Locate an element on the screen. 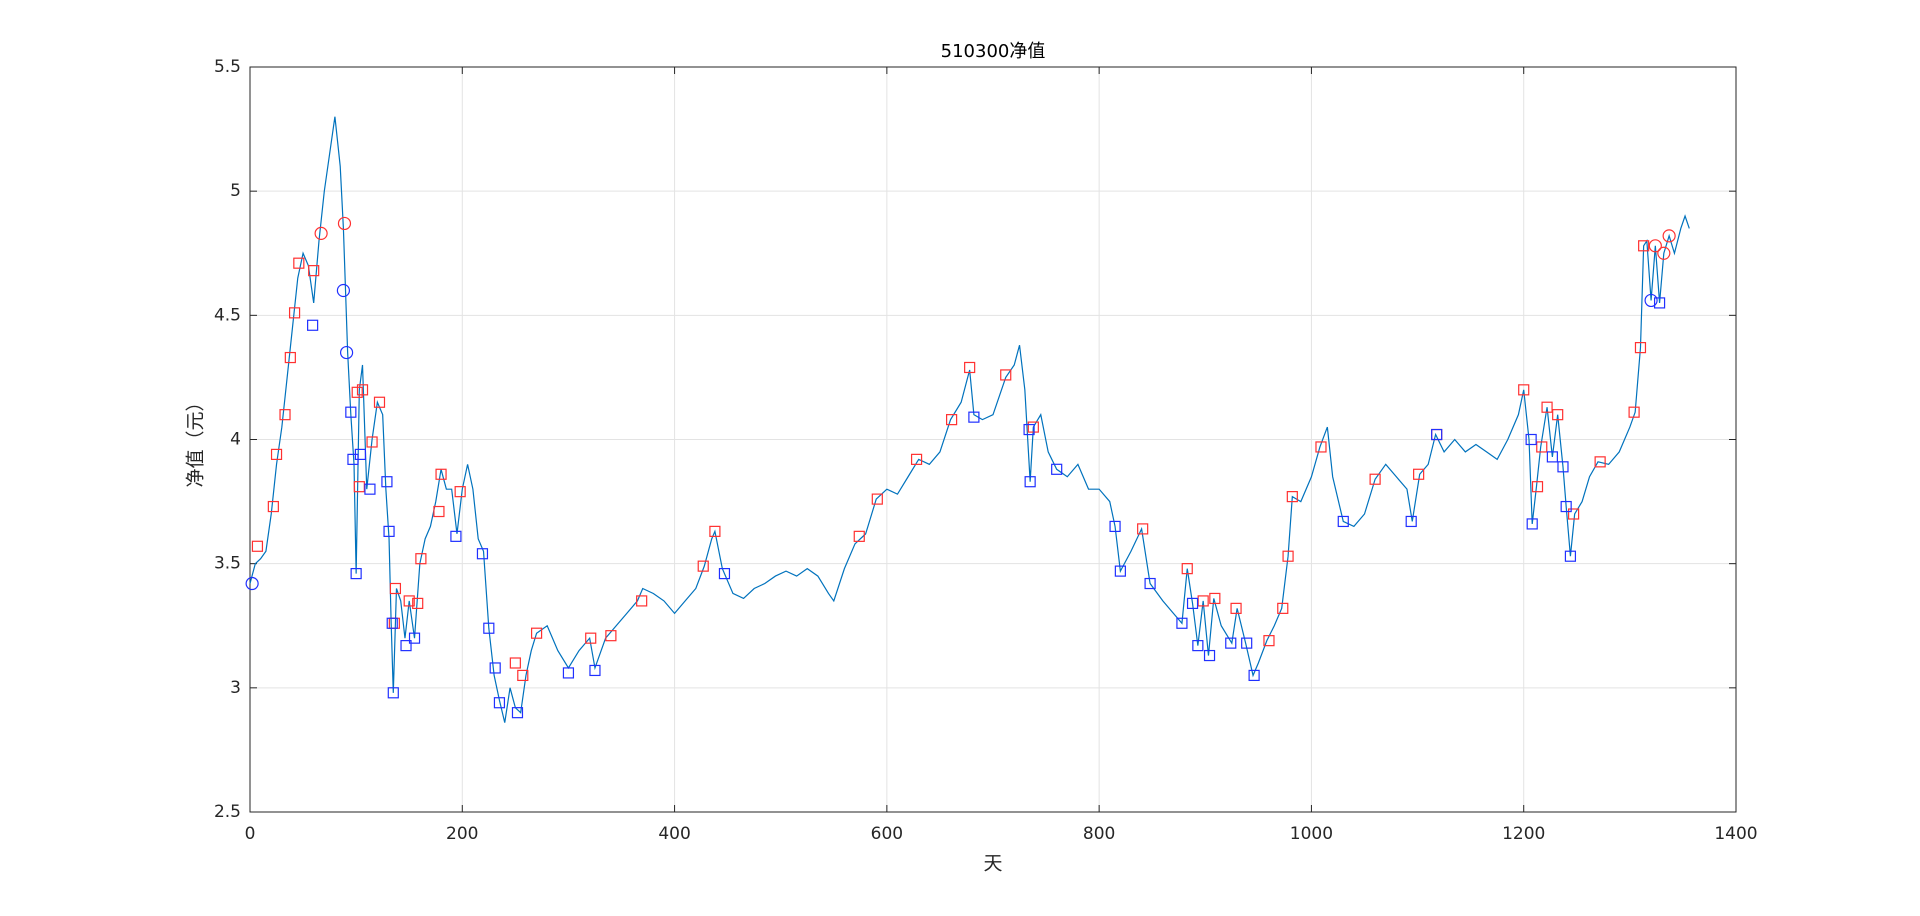 The width and height of the screenshot is (1920, 916). x-tick-label: 600 is located at coordinates (887, 834).